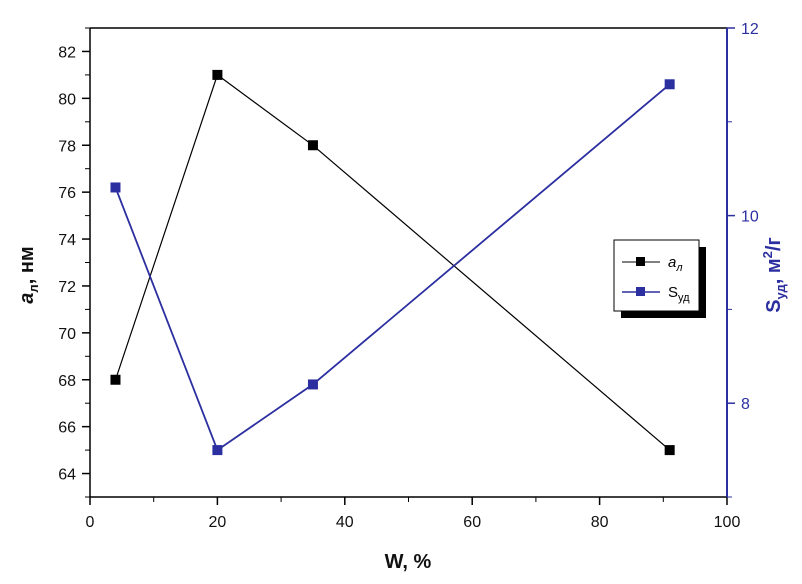 The height and width of the screenshot is (584, 802). What do you see at coordinates (67, 334) in the screenshot?
I see `left-y-tick-label: 70` at bounding box center [67, 334].